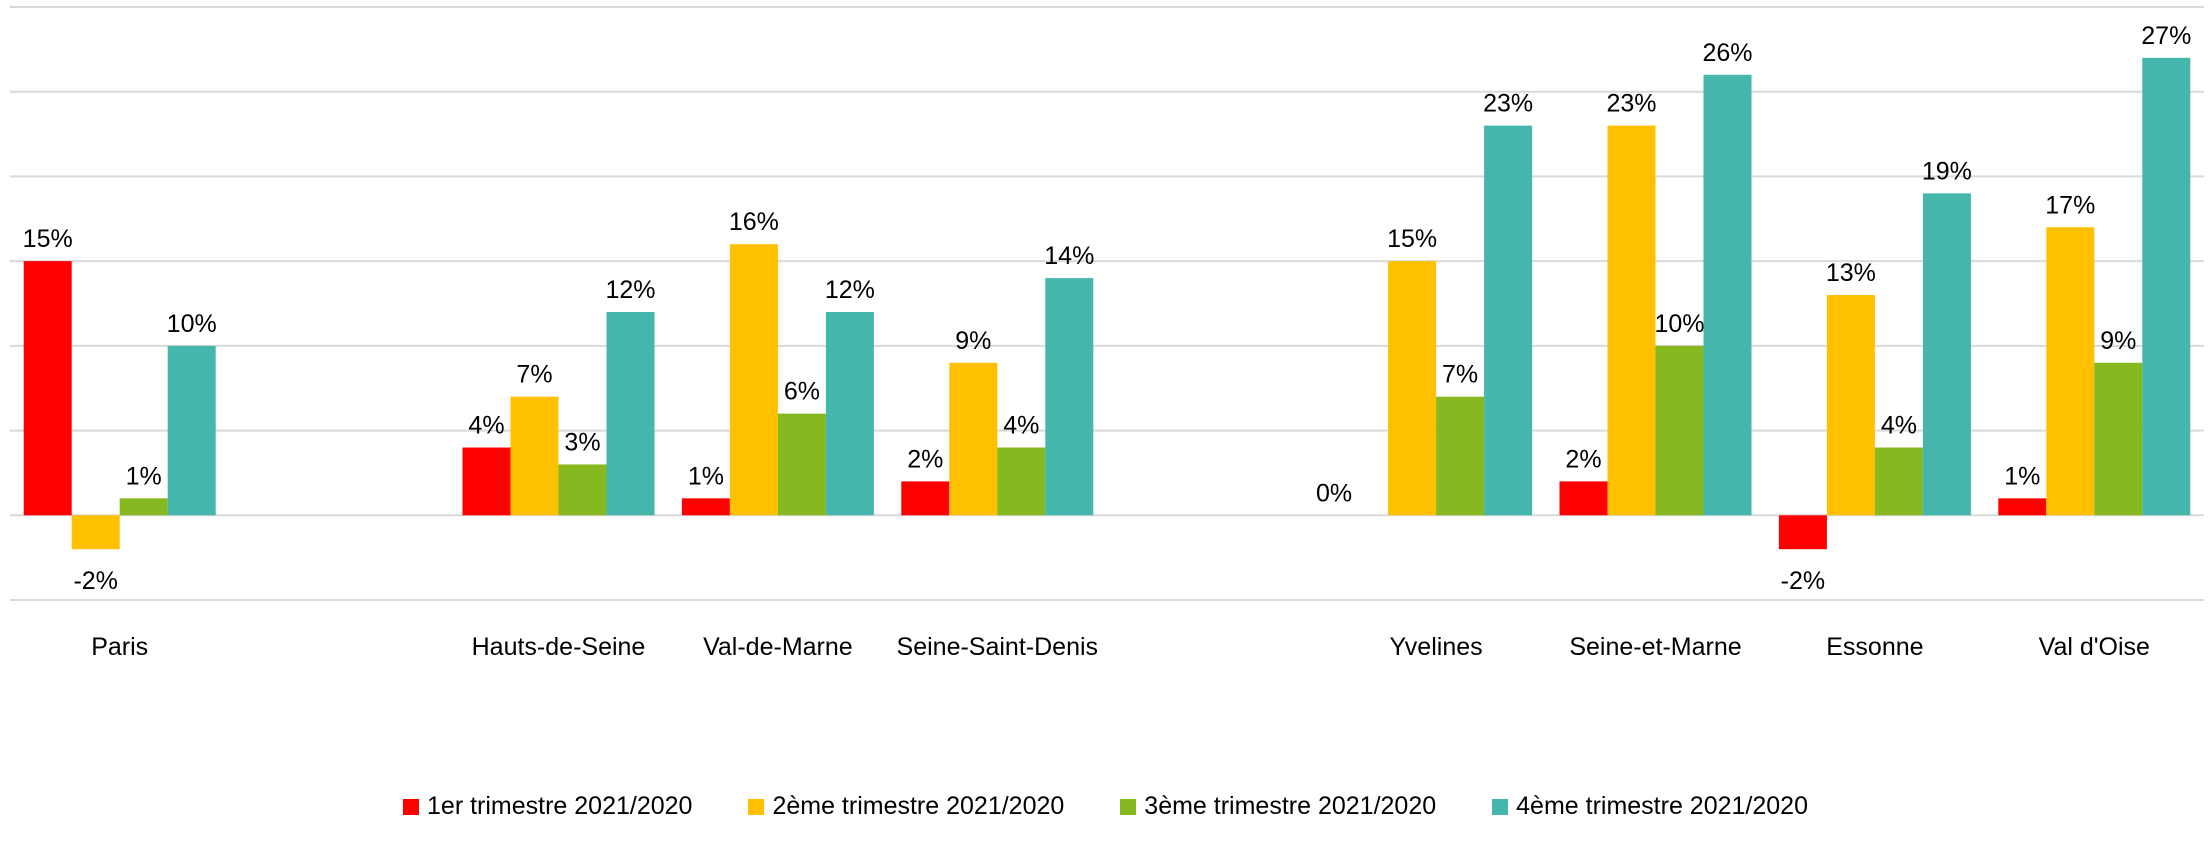 Image resolution: width=2211 pixels, height=844 pixels. Describe the element at coordinates (1875, 647) in the screenshot. I see `x-tick-label: Essonne` at that location.